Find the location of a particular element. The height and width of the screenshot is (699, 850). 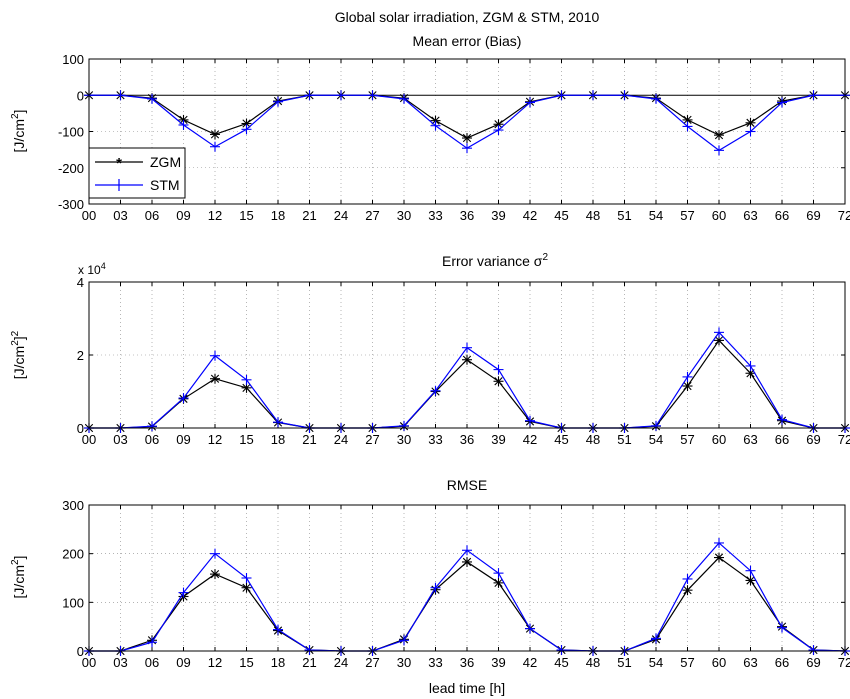

bias-ylabel: [J/cm2] is located at coordinates (18, 131).